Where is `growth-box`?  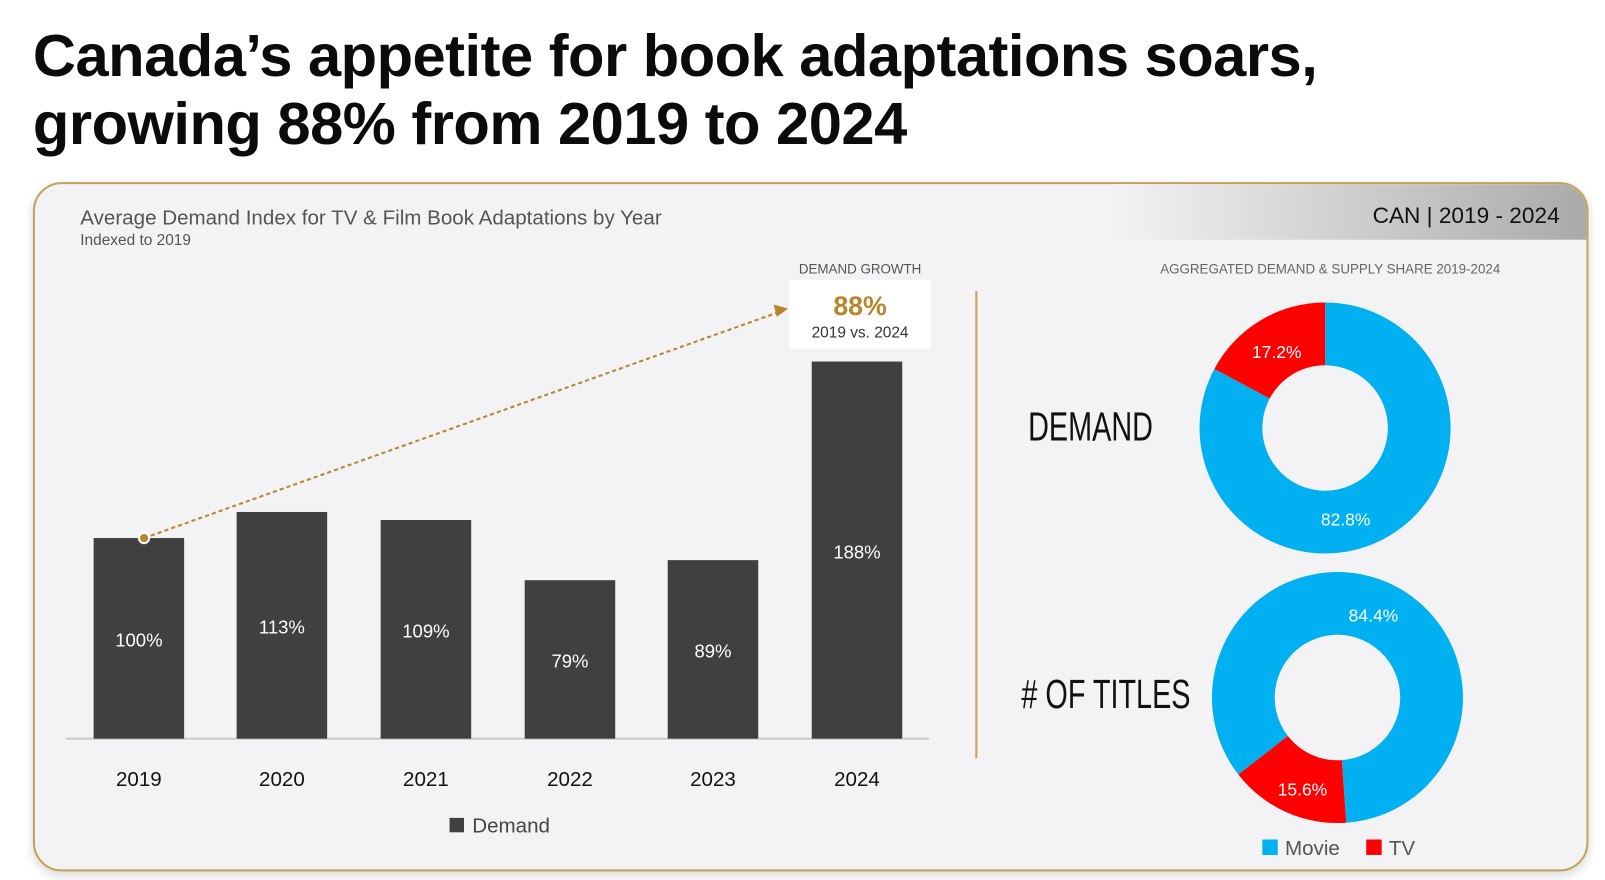
growth-box is located at coordinates (860, 314).